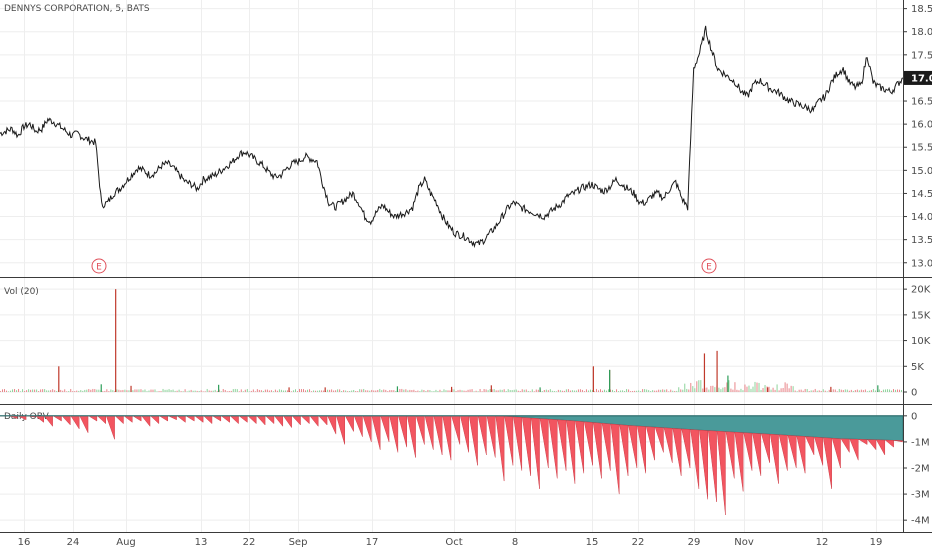  Describe the element at coordinates (450, 542) in the screenshot. I see `time-axis: 16 24 Aug 13 22 Sep 17 Oct 8 15 22 29 Nov 12 19` at that location.